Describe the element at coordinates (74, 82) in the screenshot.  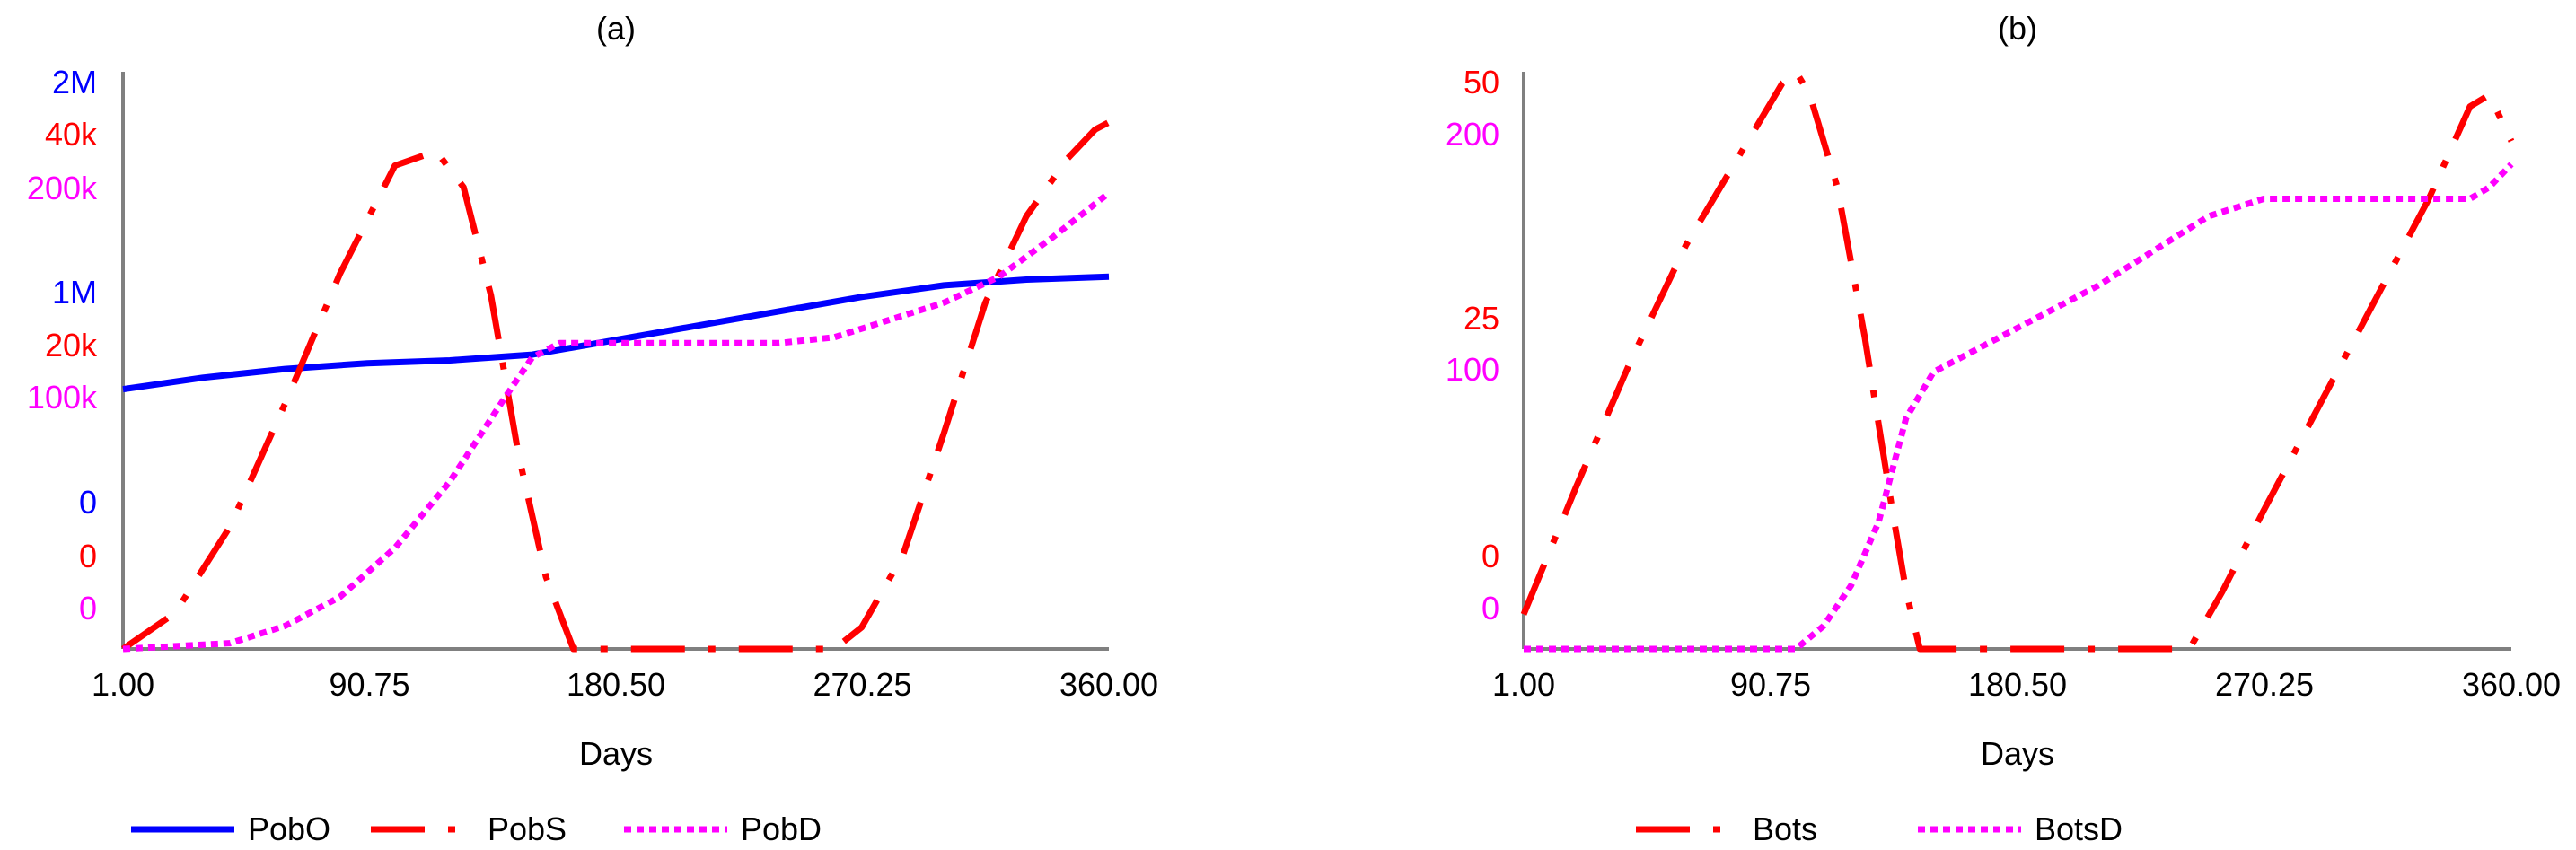
I see `panel-a-y-tick-label: 2M` at that location.